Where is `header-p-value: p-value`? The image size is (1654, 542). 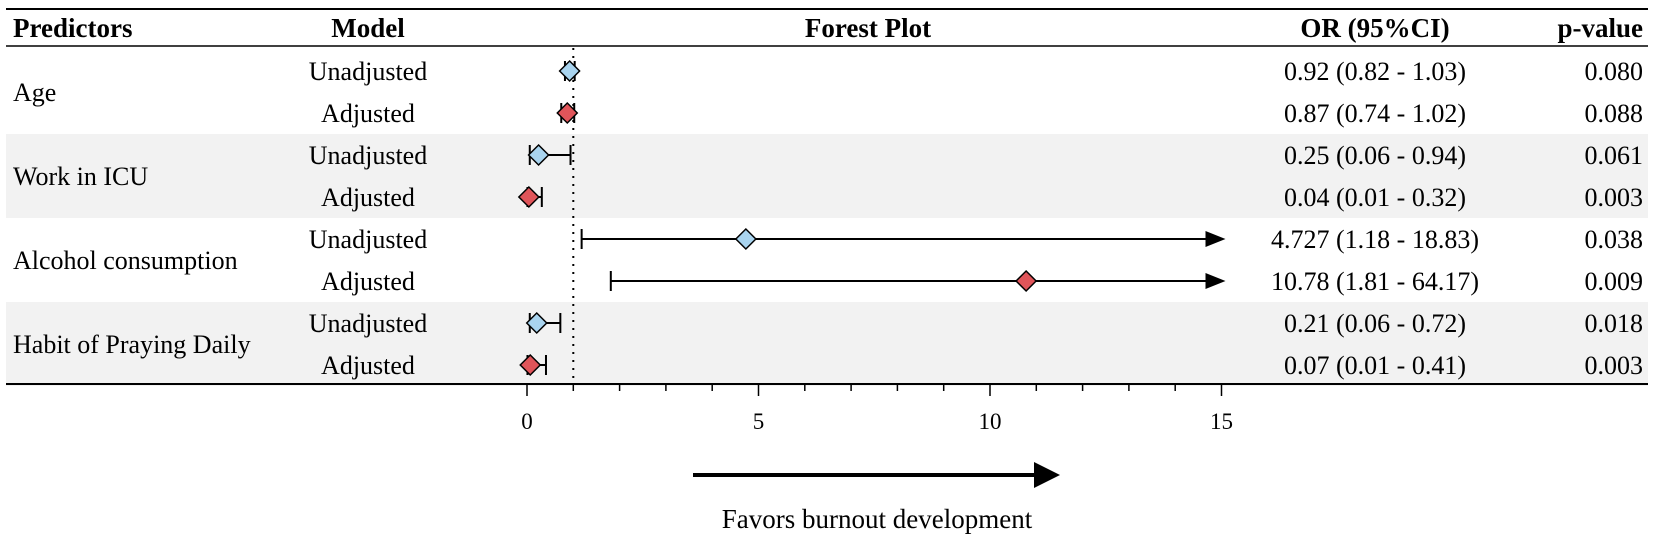
header-p-value: p-value is located at coordinates (1600, 28).